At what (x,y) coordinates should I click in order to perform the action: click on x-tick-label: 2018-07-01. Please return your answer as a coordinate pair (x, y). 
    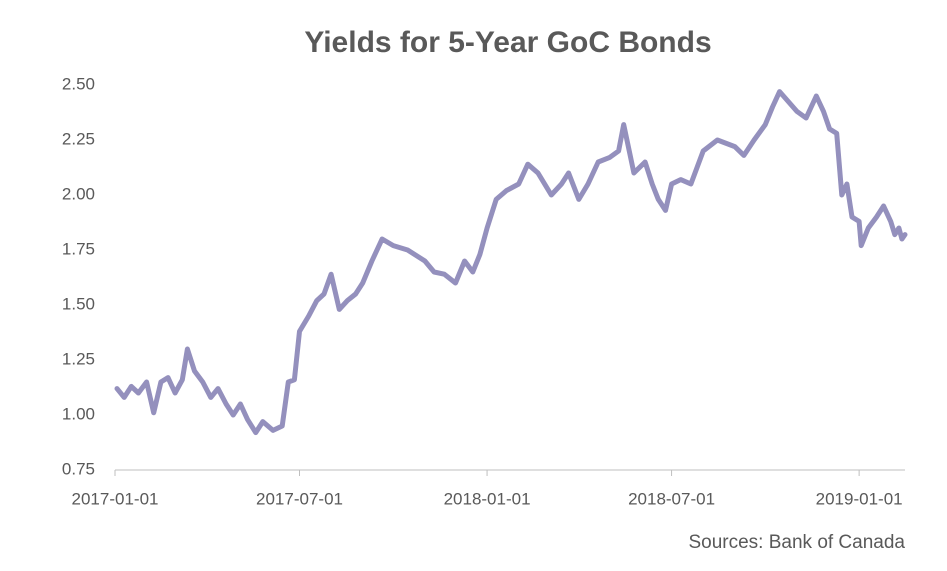
    Looking at the image, I should click on (671, 498).